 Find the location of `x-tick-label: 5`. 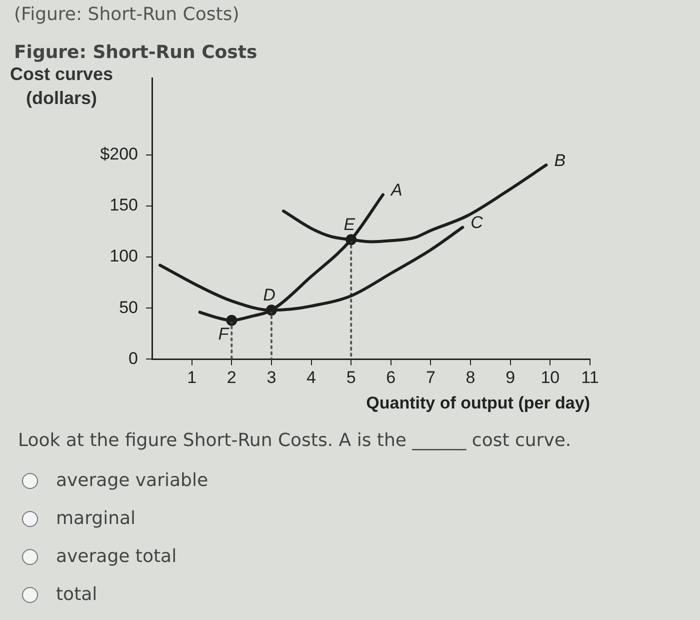

x-tick-label: 5 is located at coordinates (351, 378).